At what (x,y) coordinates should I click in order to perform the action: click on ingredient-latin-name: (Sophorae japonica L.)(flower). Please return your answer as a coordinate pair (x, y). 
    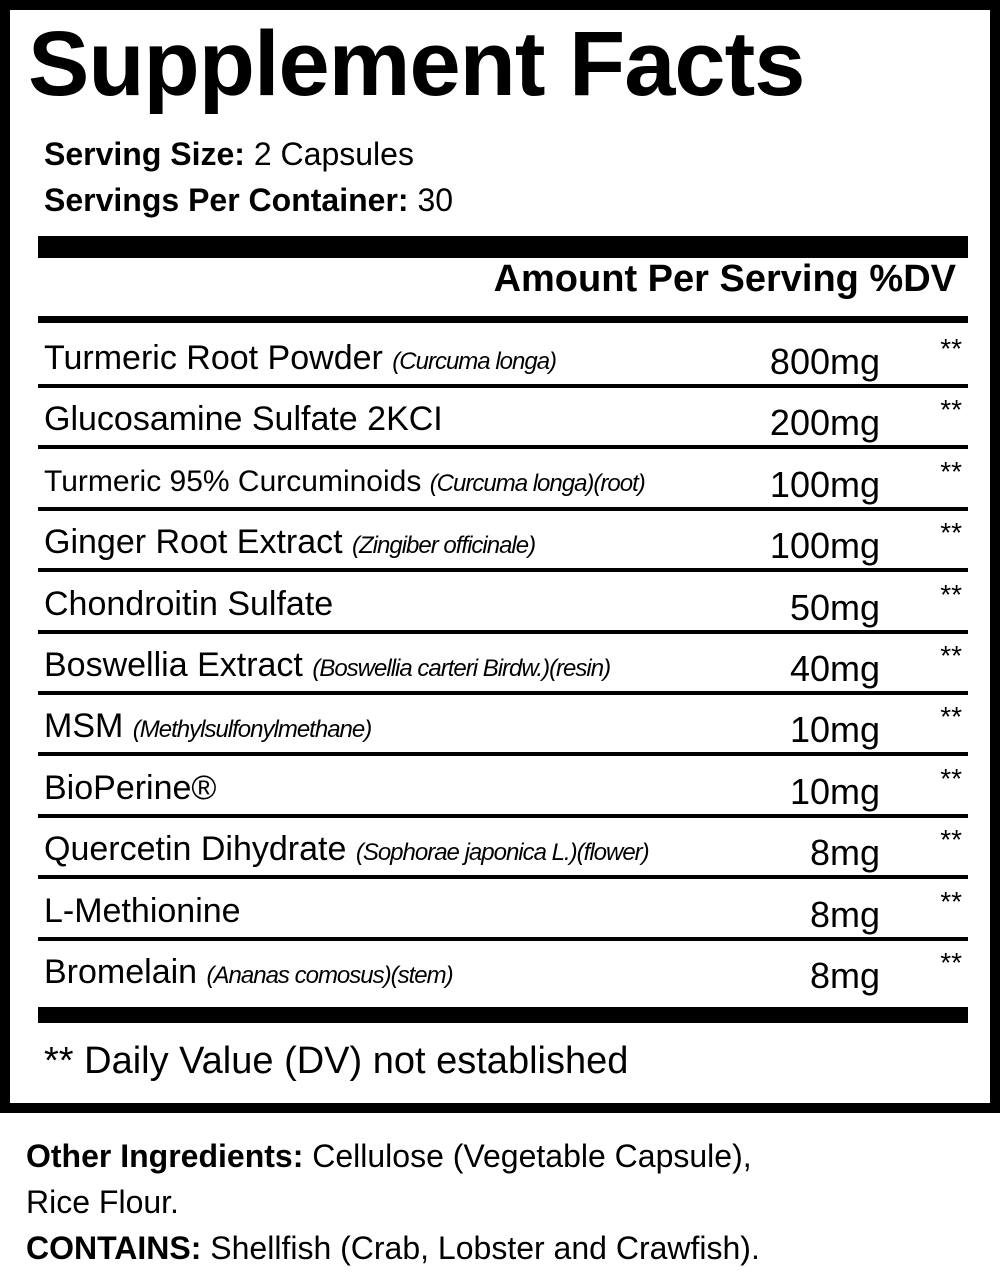
    Looking at the image, I should click on (502, 853).